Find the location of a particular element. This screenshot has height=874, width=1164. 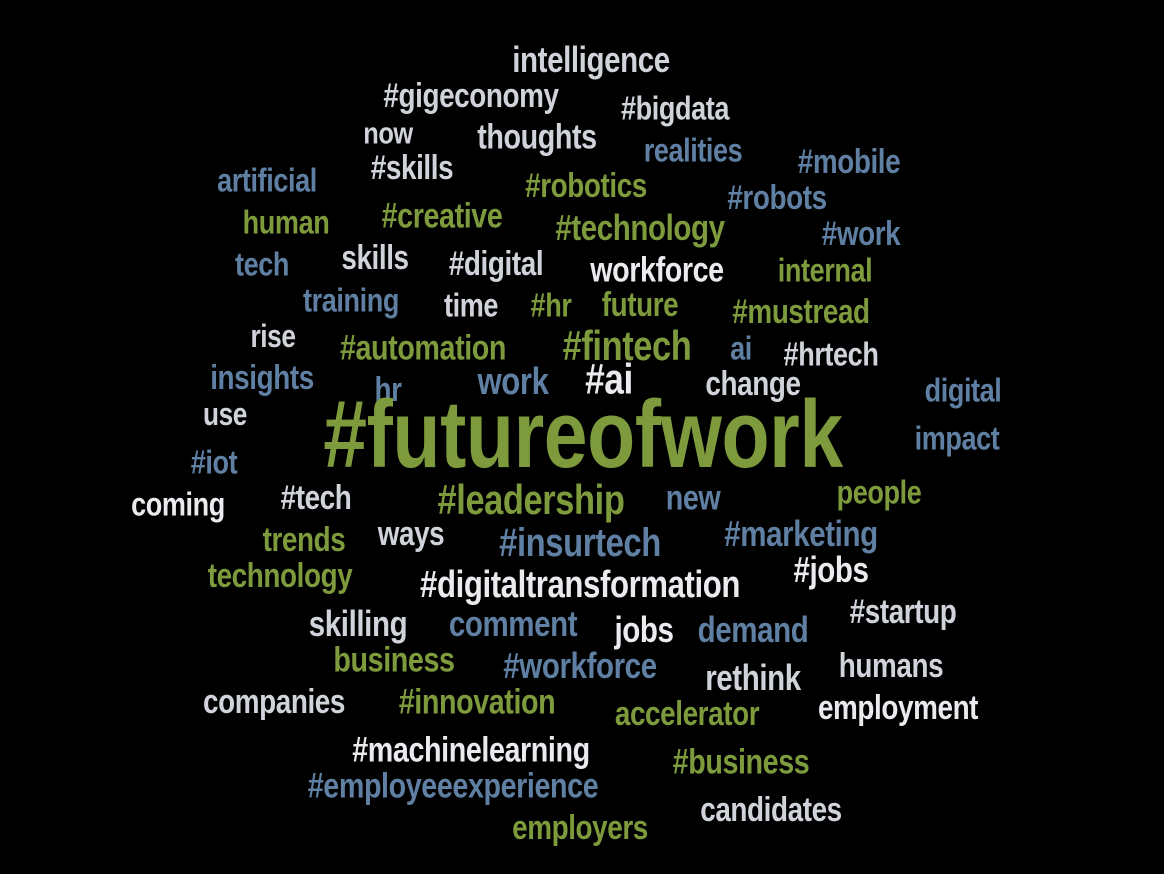

cloud-word: #business is located at coordinates (741, 762).